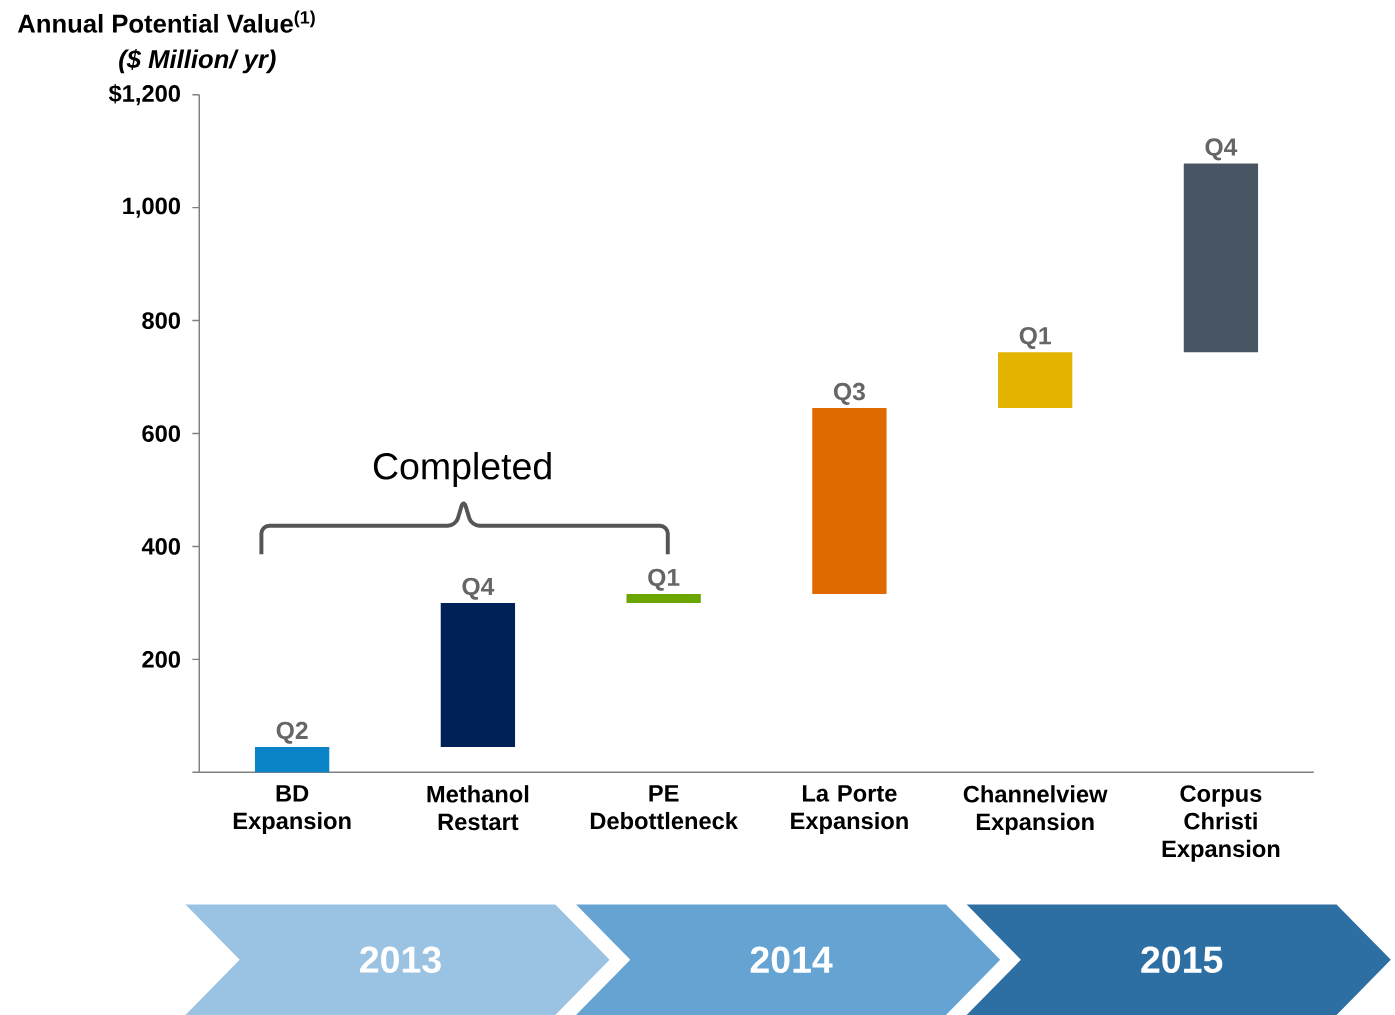 Image resolution: width=1395 pixels, height=1015 pixels. What do you see at coordinates (161, 659) in the screenshot?
I see `y-tick-label: 200` at bounding box center [161, 659].